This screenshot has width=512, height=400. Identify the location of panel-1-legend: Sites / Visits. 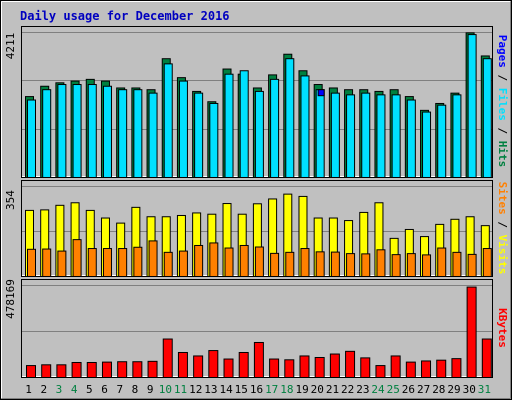
(502, 228).